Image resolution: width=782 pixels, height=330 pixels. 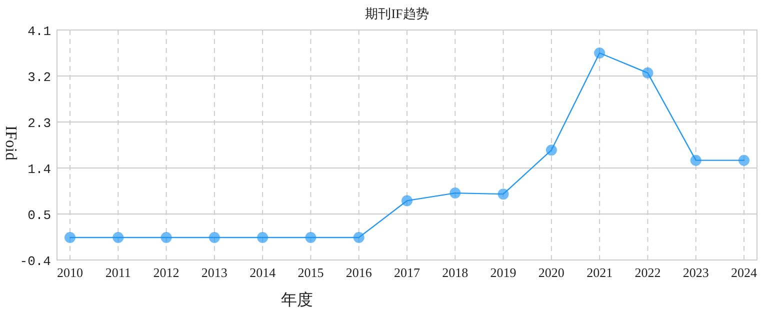 I want to click on x-tick-label: 2024, so click(x=744, y=272).